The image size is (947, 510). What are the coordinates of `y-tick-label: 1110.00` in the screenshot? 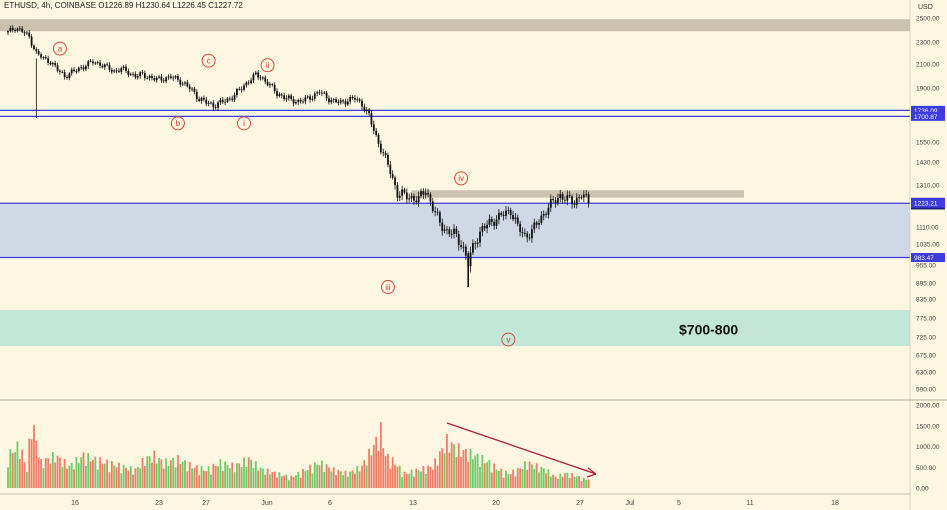 It's located at (927, 228).